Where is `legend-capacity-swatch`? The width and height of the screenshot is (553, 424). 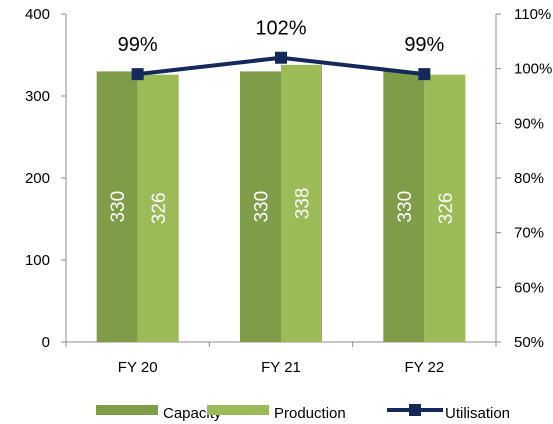
legend-capacity-swatch is located at coordinates (127, 410).